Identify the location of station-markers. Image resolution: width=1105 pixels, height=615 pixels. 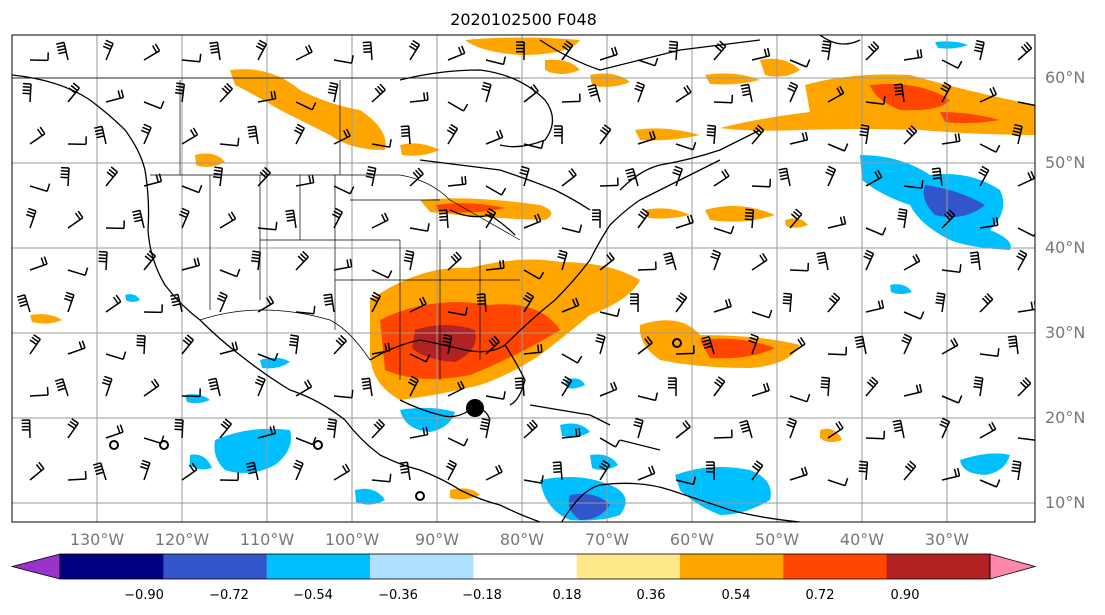
(395, 419).